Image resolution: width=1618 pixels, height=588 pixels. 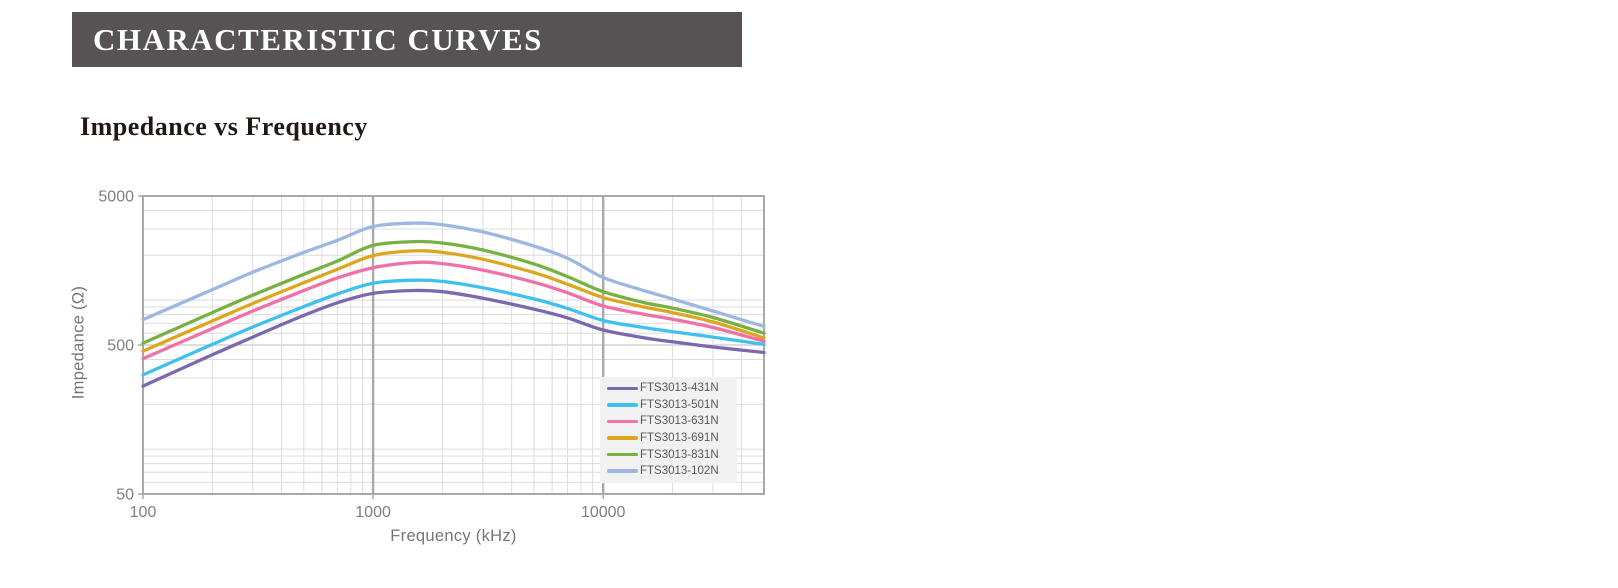 What do you see at coordinates (453, 536) in the screenshot?
I see `x-axis-title: Frequency (kHz)` at bounding box center [453, 536].